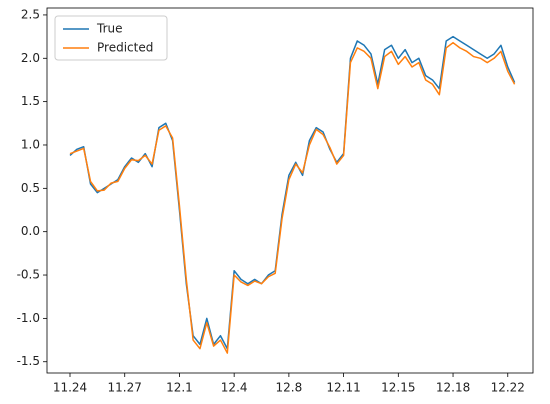  Describe the element at coordinates (234, 388) in the screenshot. I see `x-tick-label: 12.4` at that location.